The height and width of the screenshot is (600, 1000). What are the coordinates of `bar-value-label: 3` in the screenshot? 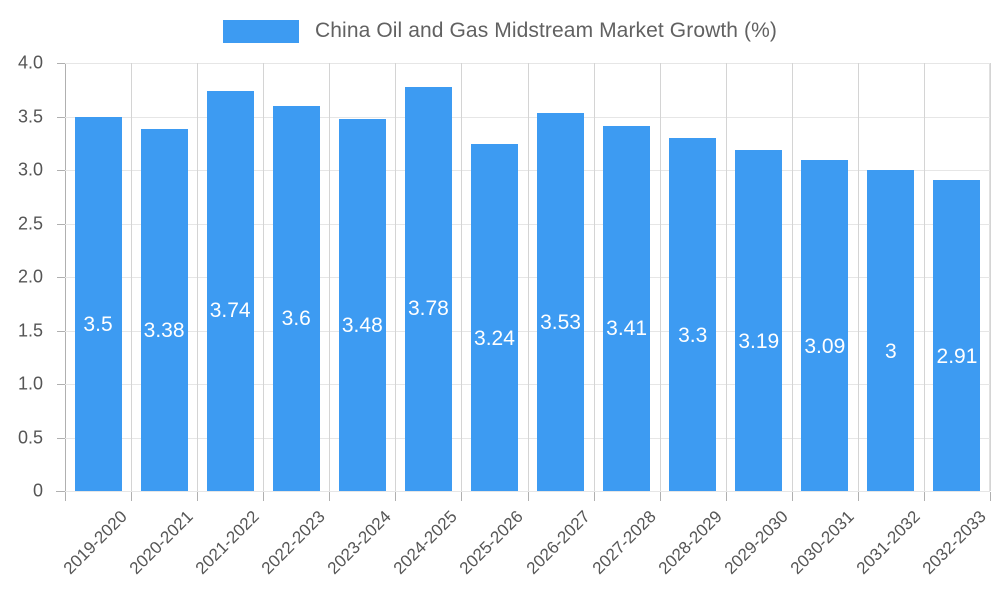 It's located at (891, 351).